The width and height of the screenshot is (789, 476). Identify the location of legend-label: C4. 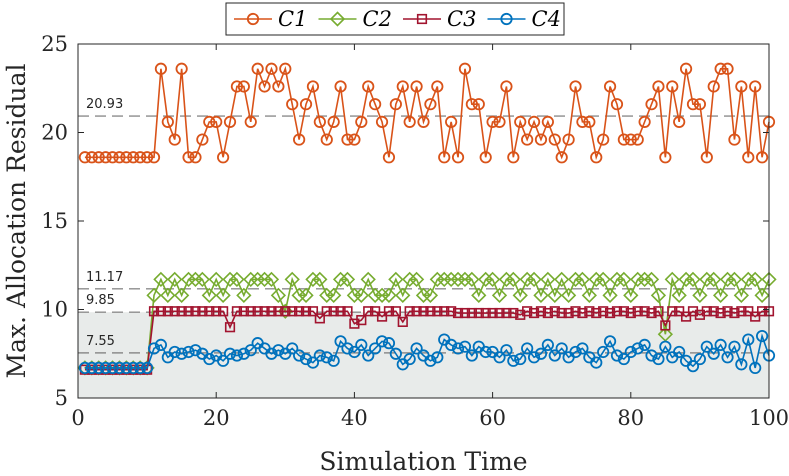
(546, 19).